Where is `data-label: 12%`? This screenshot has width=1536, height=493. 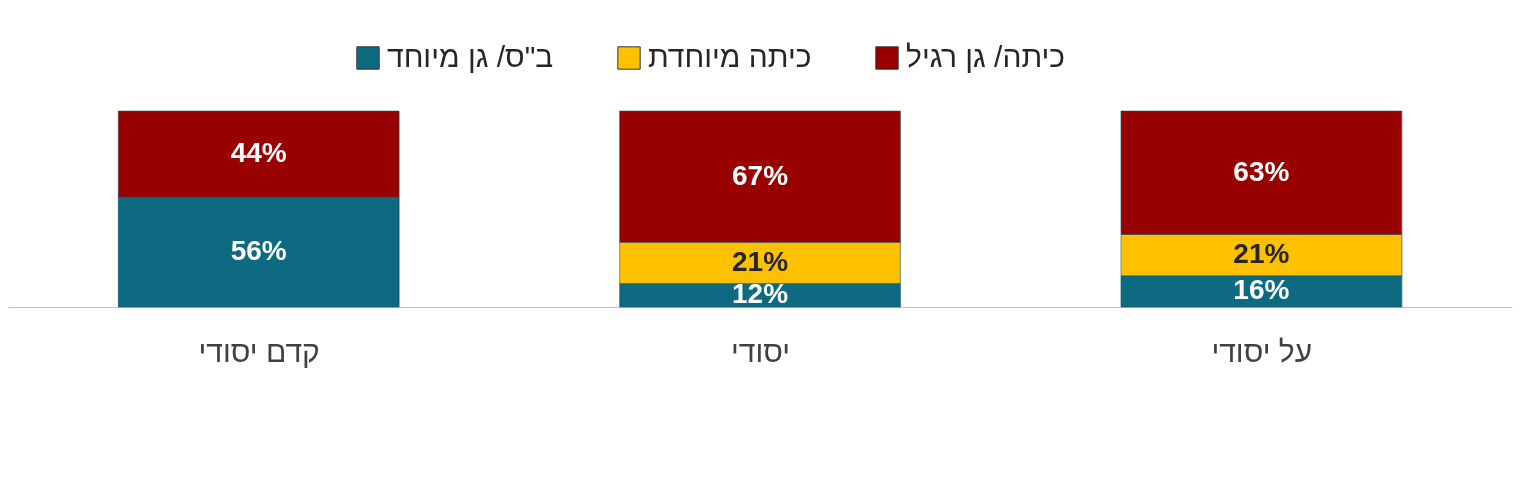
data-label: 12% is located at coordinates (760, 294).